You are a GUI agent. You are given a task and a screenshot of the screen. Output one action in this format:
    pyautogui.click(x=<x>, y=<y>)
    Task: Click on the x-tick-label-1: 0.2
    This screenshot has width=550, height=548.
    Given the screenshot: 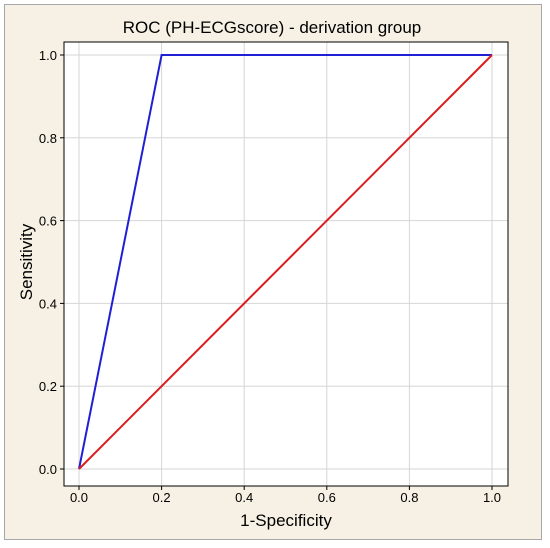 What is the action you would take?
    pyautogui.click(x=162, y=497)
    